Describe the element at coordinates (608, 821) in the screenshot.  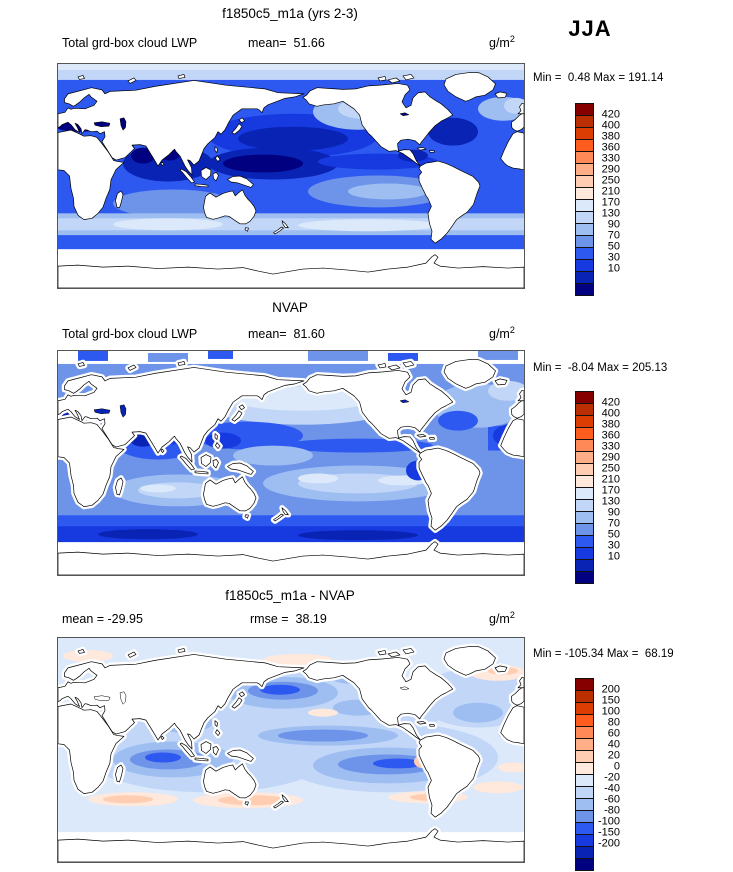
I see `colorbar-tick-label: -100` at that location.